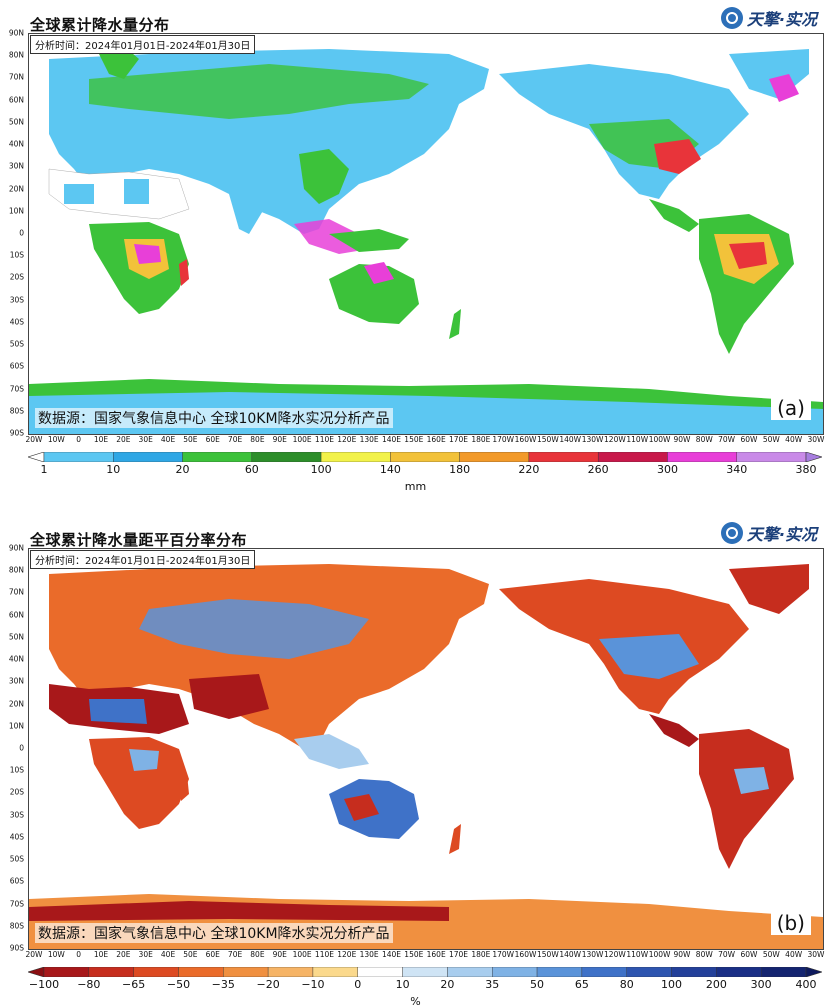 Image resolution: width=831 pixels, height=1008 pixels. Describe the element at coordinates (143, 559) in the screenshot. I see `analysis-period: 分析时间：2024年01月01日-2024年01月30日` at that location.